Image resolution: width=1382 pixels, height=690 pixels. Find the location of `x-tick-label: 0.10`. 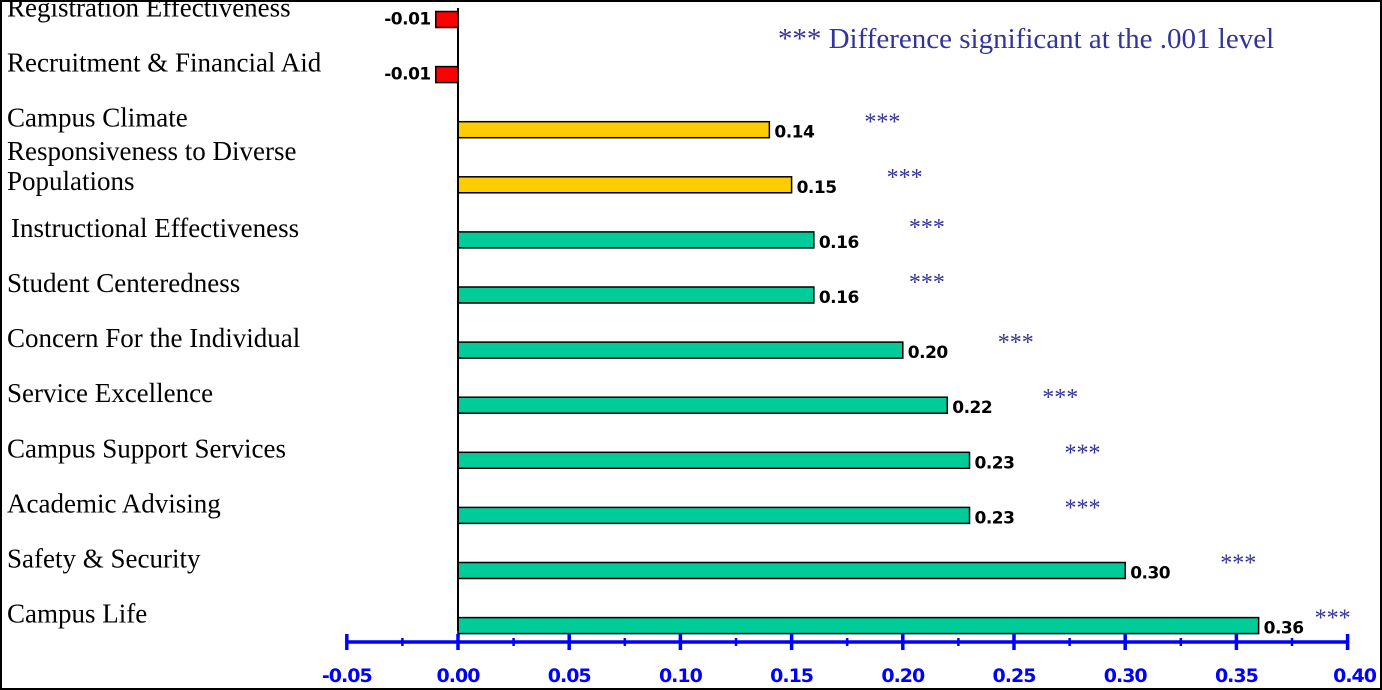

x-tick-label: 0.10 is located at coordinates (681, 676).